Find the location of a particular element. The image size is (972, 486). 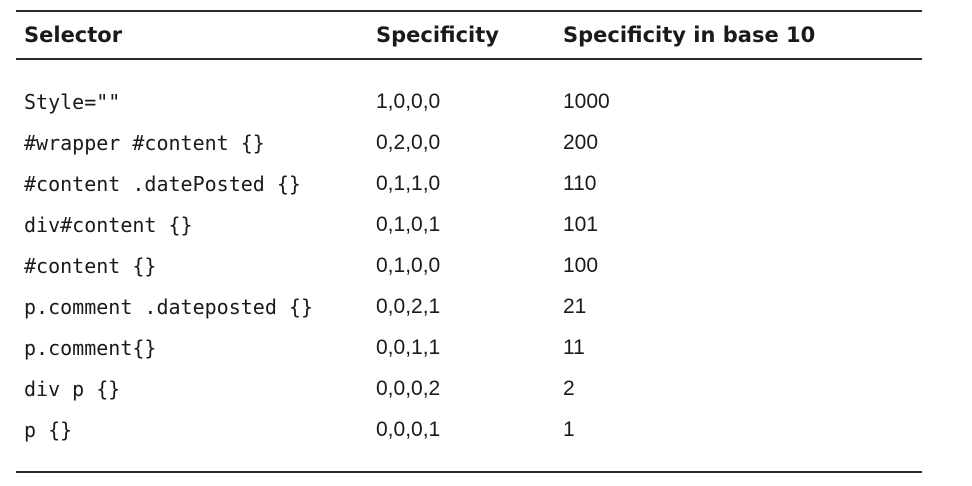

base10-cell: 110 is located at coordinates (580, 183).